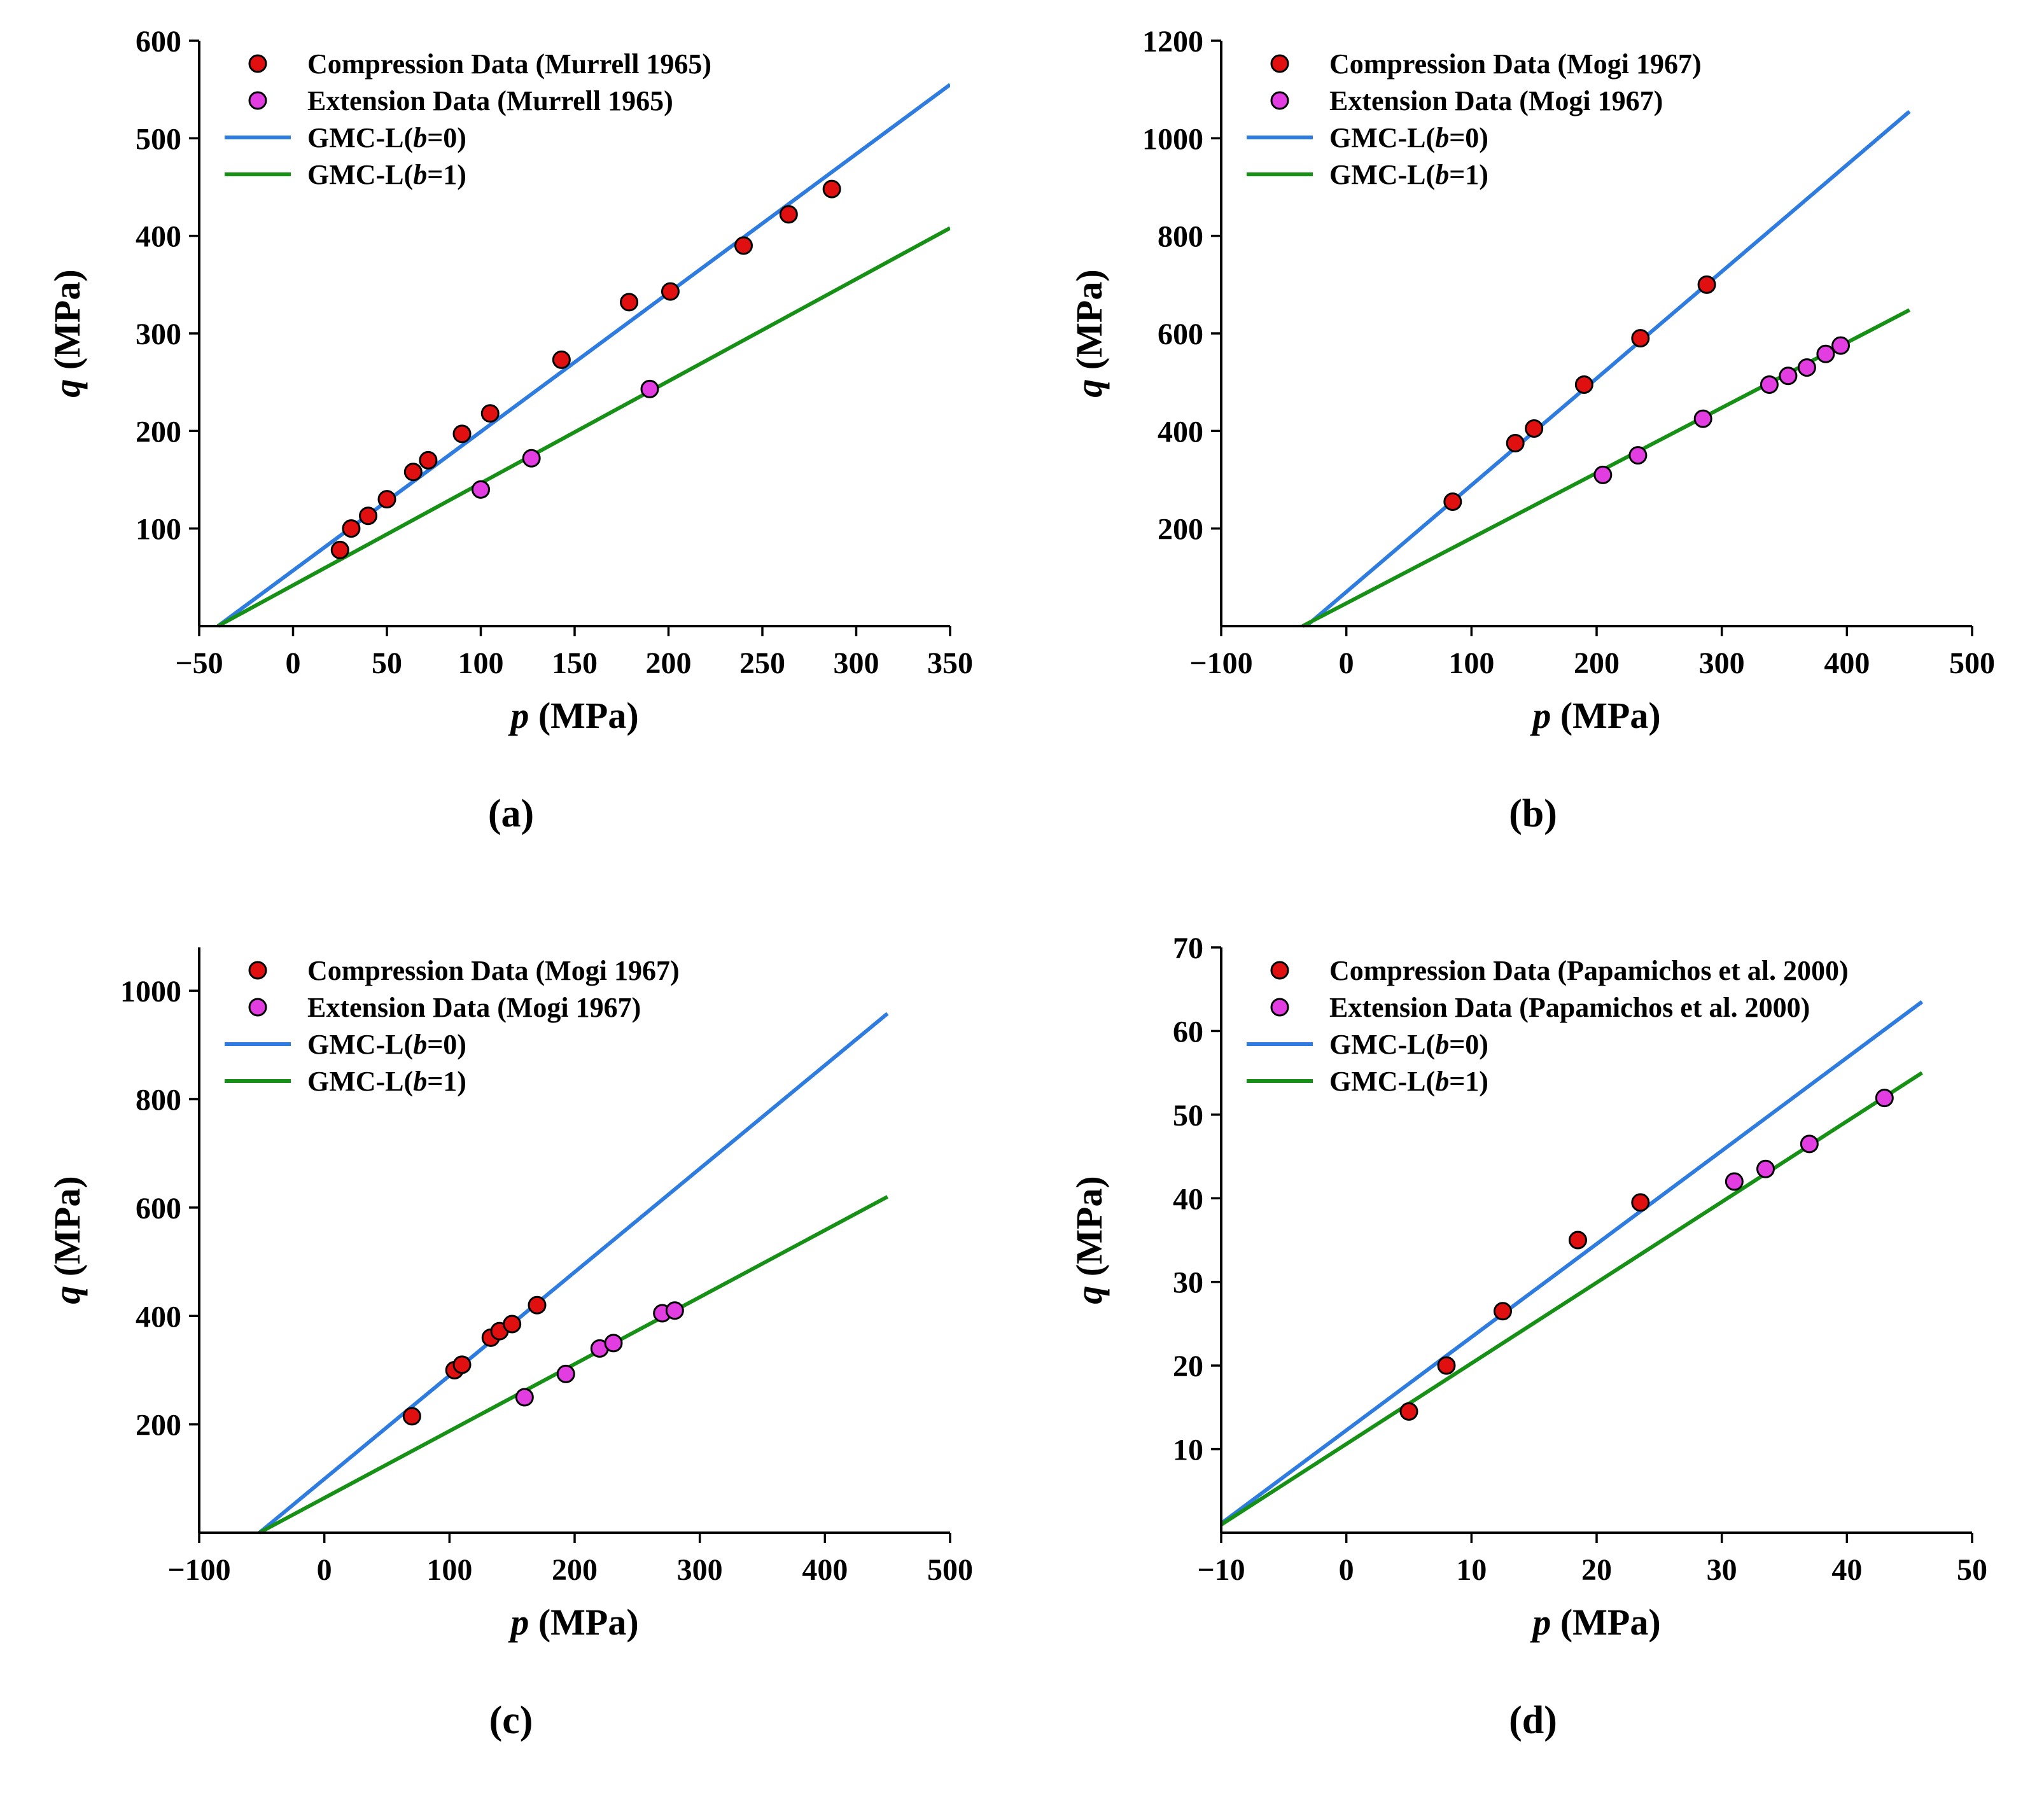 This screenshot has width=2044, height=1814. Describe the element at coordinates (1188, 1366) in the screenshot. I see `y-tick-label: 20` at that location.